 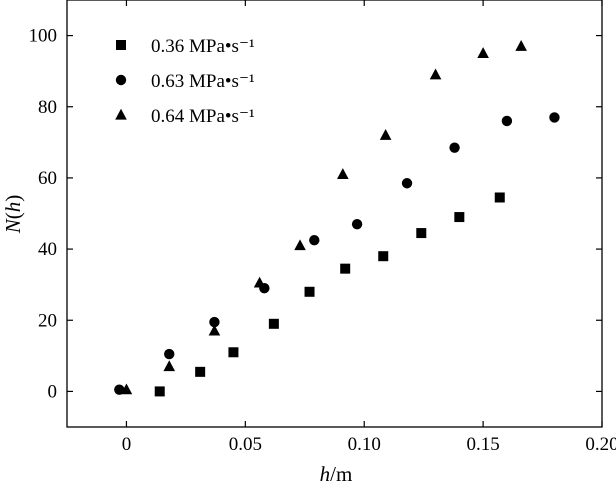 What do you see at coordinates (127, 444) in the screenshot?
I see `x-tick-label: 0` at bounding box center [127, 444].